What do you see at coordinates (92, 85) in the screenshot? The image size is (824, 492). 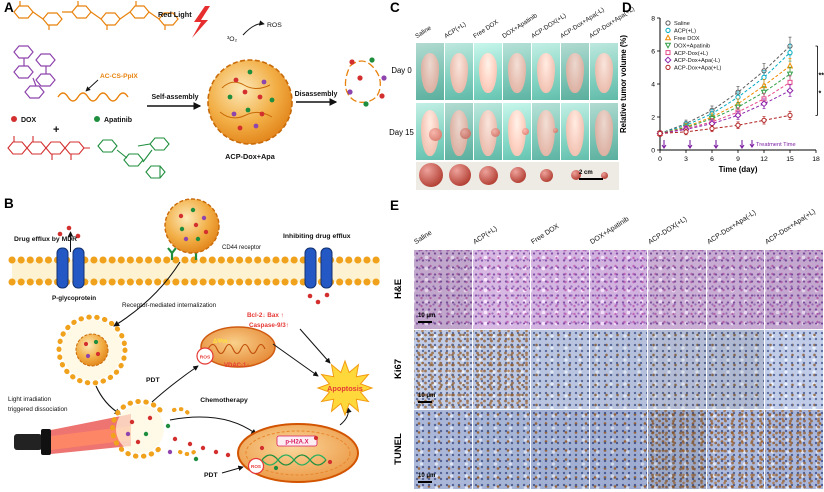 I see `label-pointer-arrow` at bounding box center [92, 85].